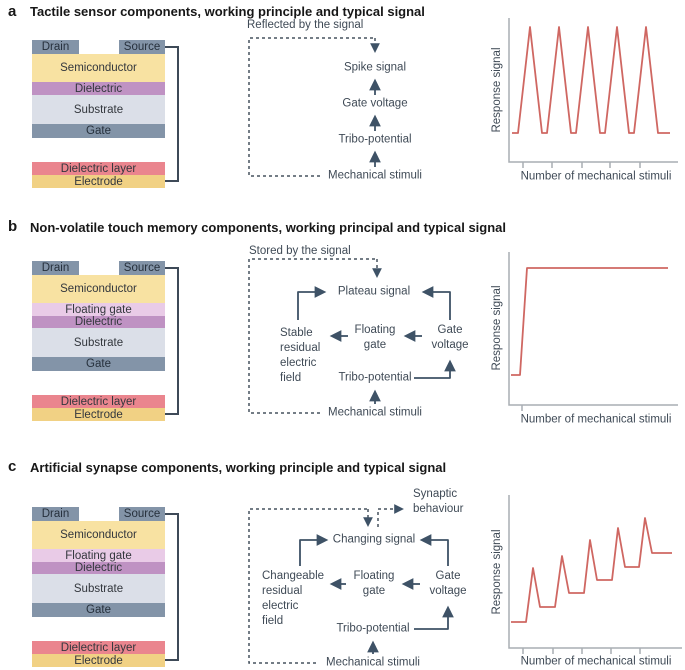  What do you see at coordinates (300, 355) in the screenshot?
I see `flow-node-stable-field: Stable residual electric field` at bounding box center [300, 355].